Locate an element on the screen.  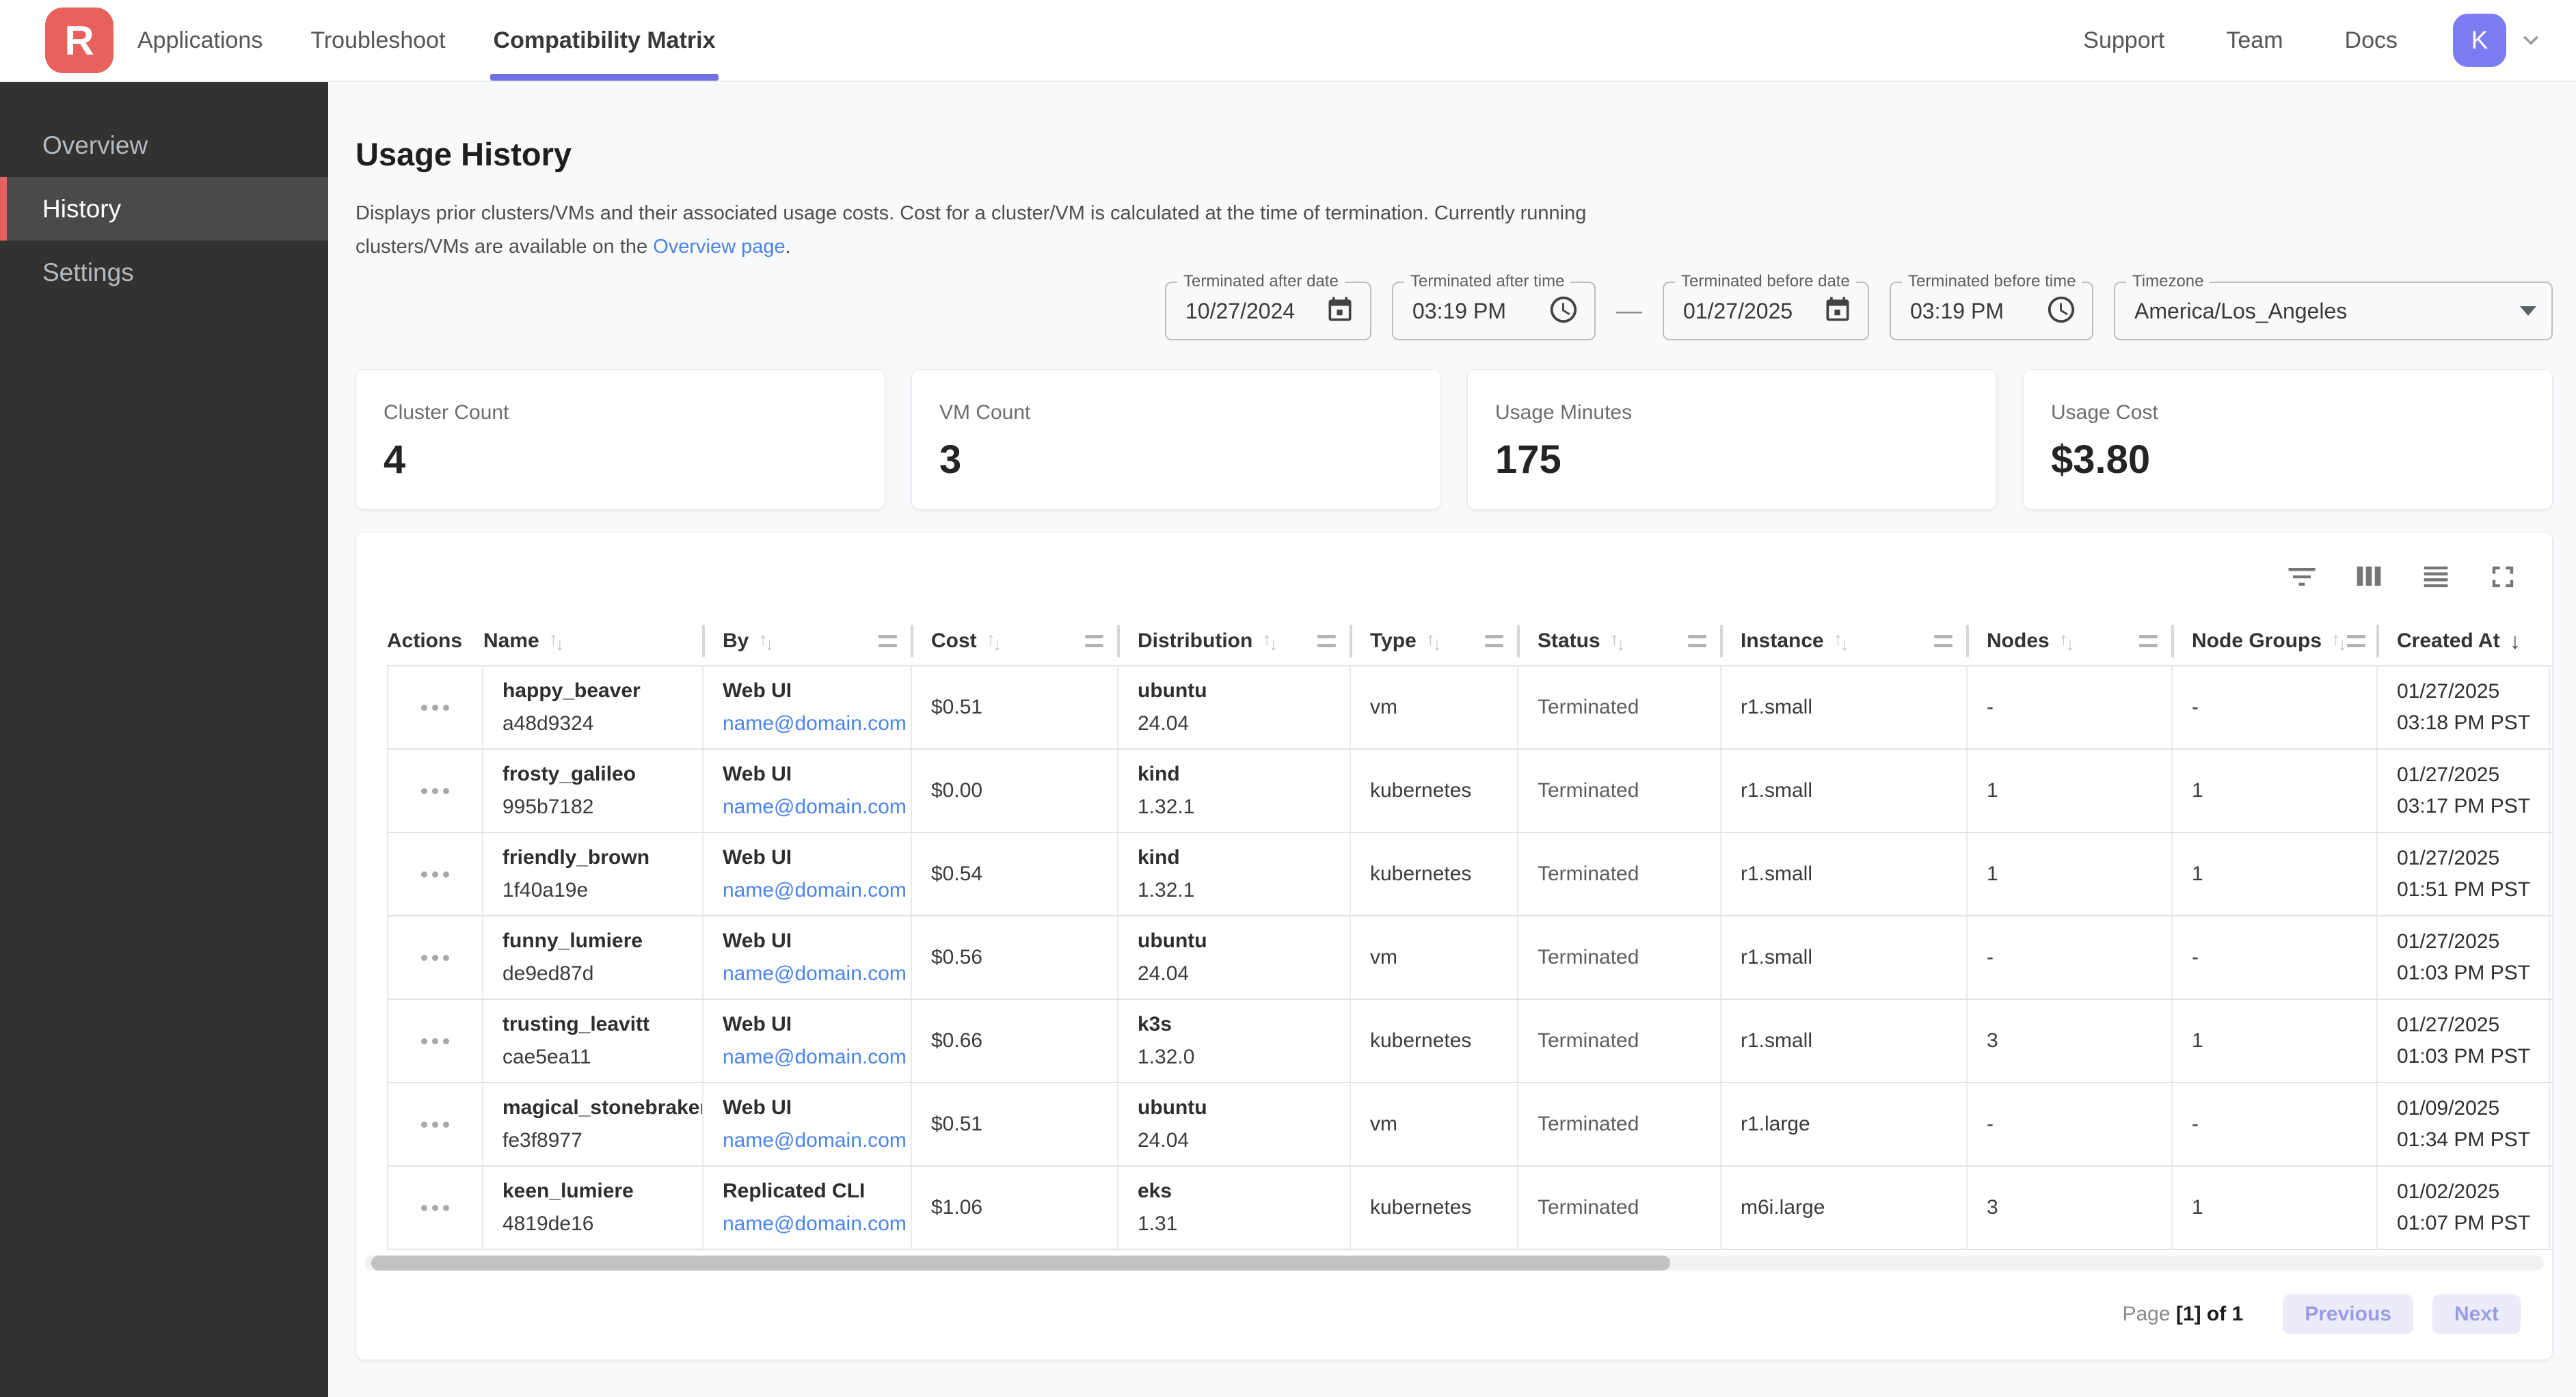
column-header-instance: Instance ↑ ↓ is located at coordinates (1845, 641).